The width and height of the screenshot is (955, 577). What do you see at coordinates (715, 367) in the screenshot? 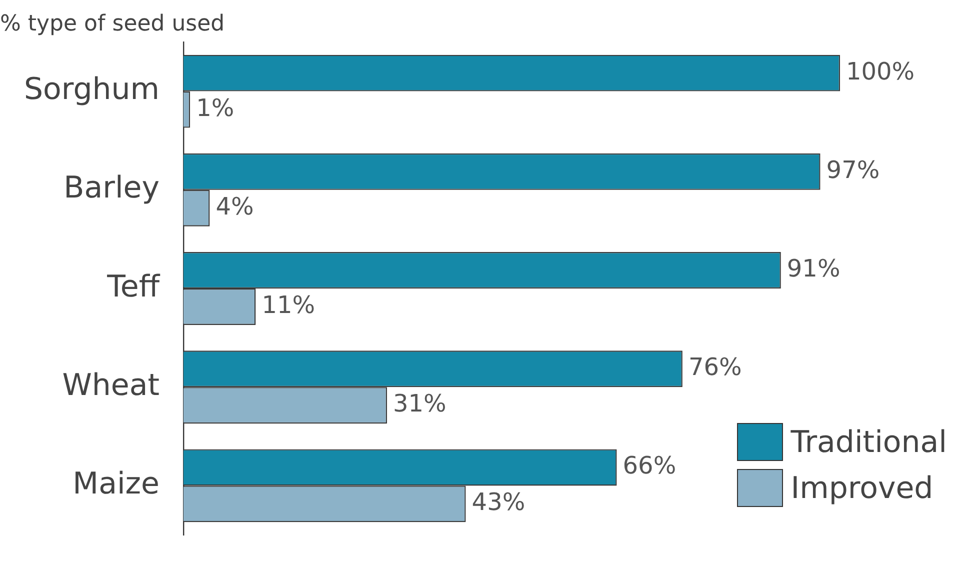
I see `data-label: 76%` at bounding box center [715, 367].